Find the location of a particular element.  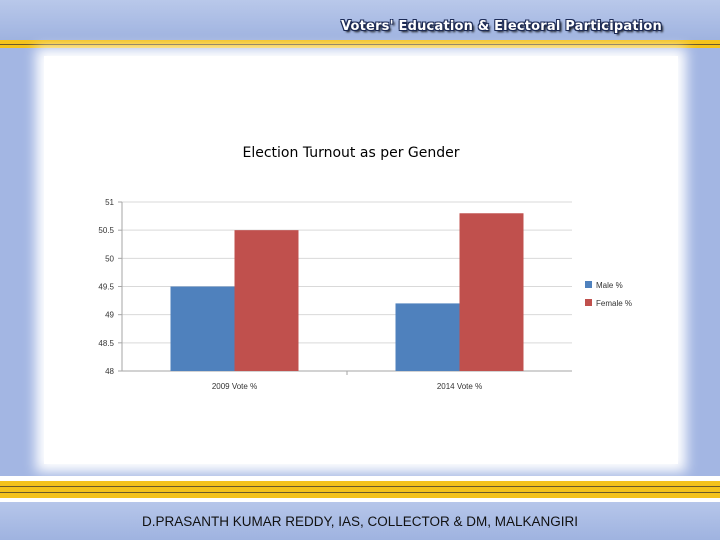

y-tick-label: 49.5 is located at coordinates (106, 287).